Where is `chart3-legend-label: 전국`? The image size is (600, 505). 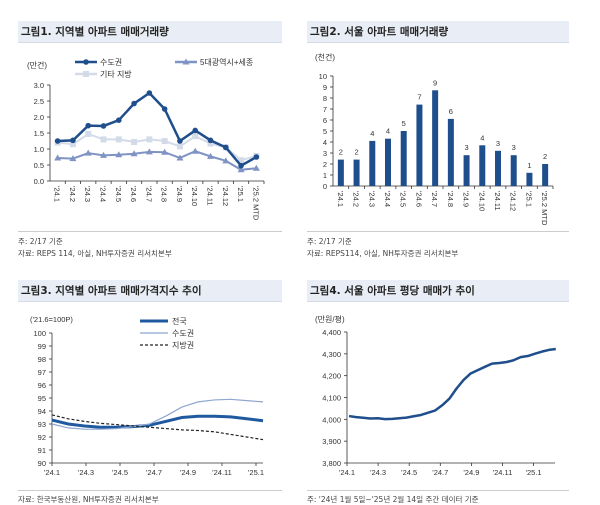
chart3-legend-label: 전국 is located at coordinates (179, 321).